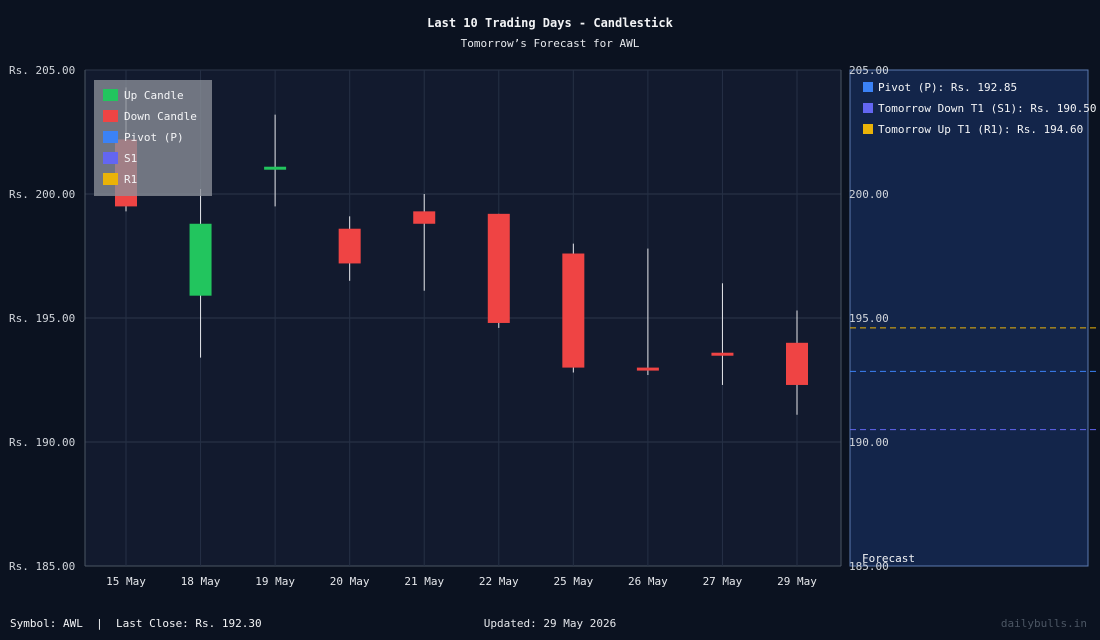 The image size is (1100, 640). I want to click on forecast-legend-label: Tomorrow Up T1 (R1): Rs. 194.60, so click(980, 129).